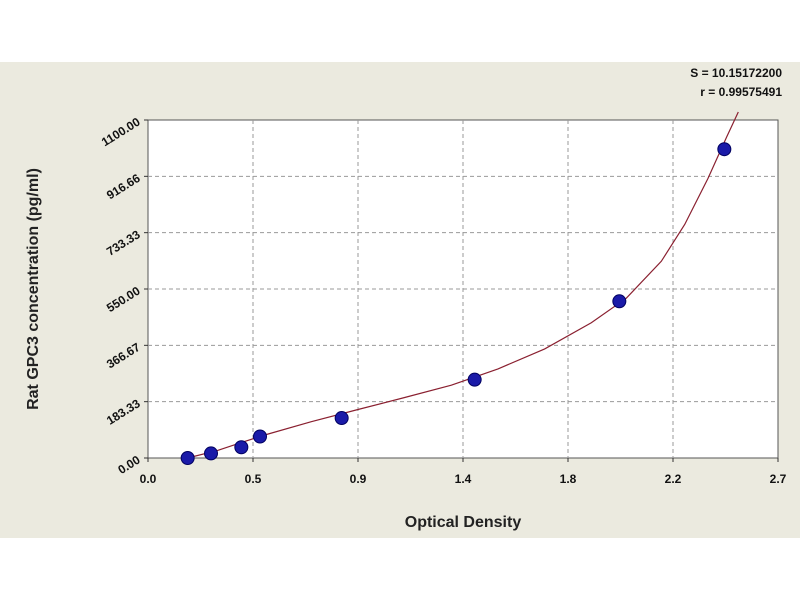 The image size is (800, 600). I want to click on y-tick-label: 183.33, so click(123, 411).